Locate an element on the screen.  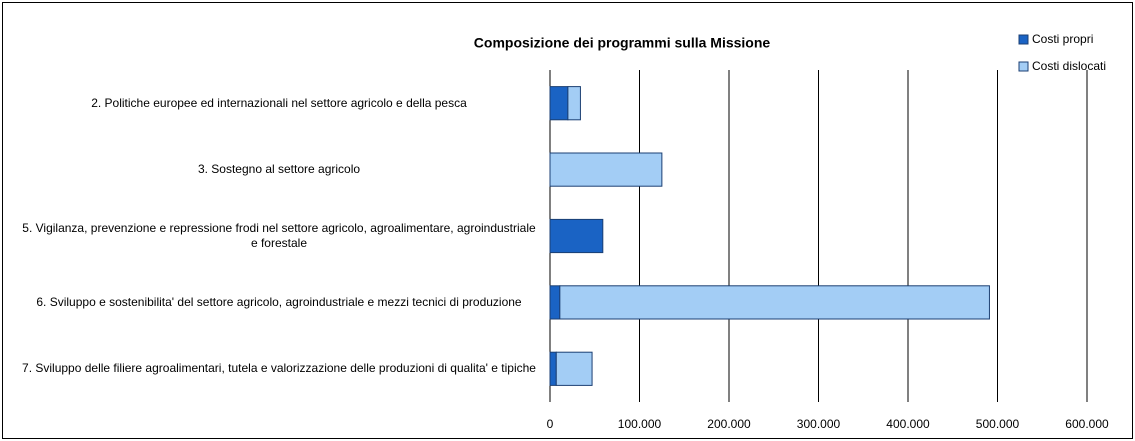
x-tick-label: 600.000 is located at coordinates (1087, 424).